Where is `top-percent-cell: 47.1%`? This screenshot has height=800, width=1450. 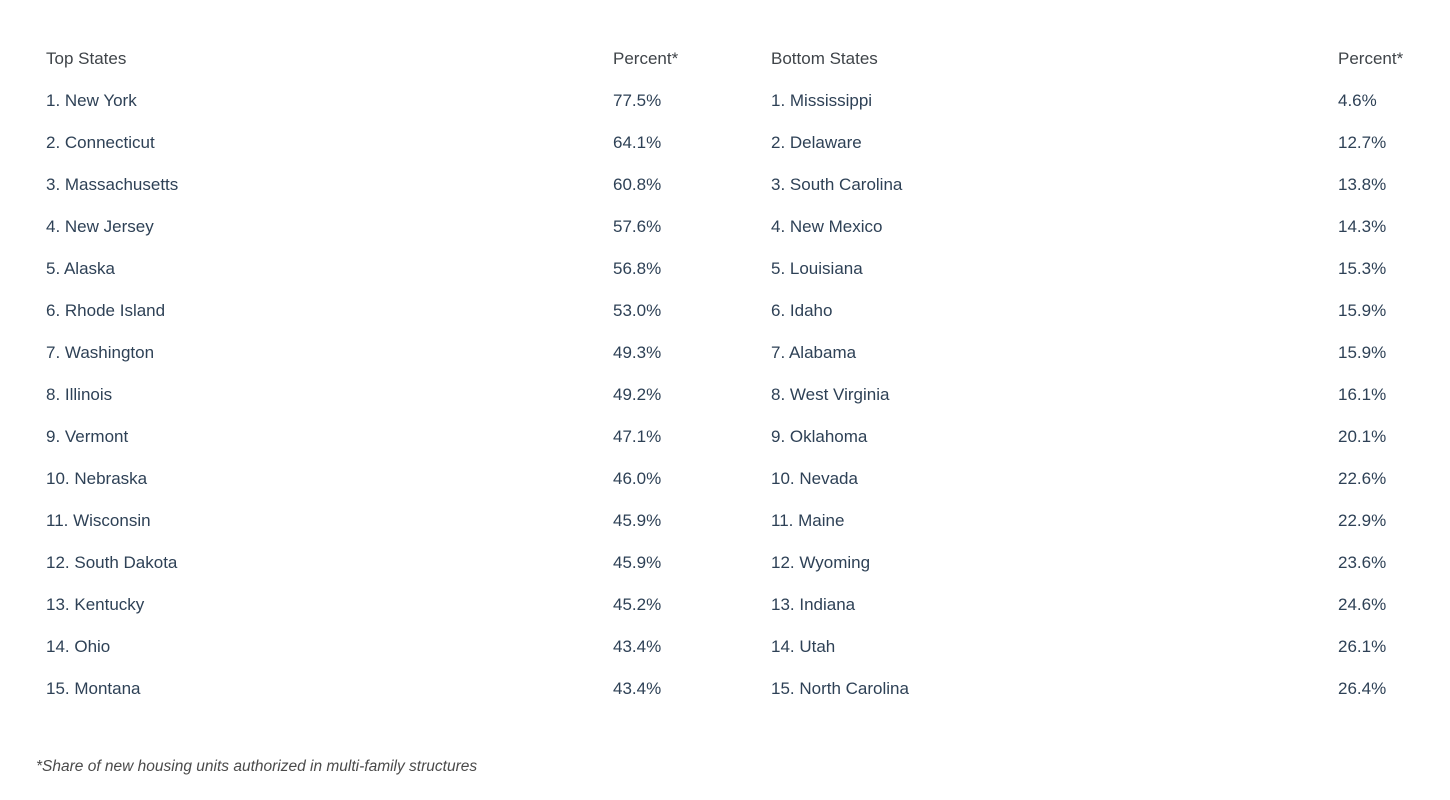 top-percent-cell: 47.1% is located at coordinates (637, 436).